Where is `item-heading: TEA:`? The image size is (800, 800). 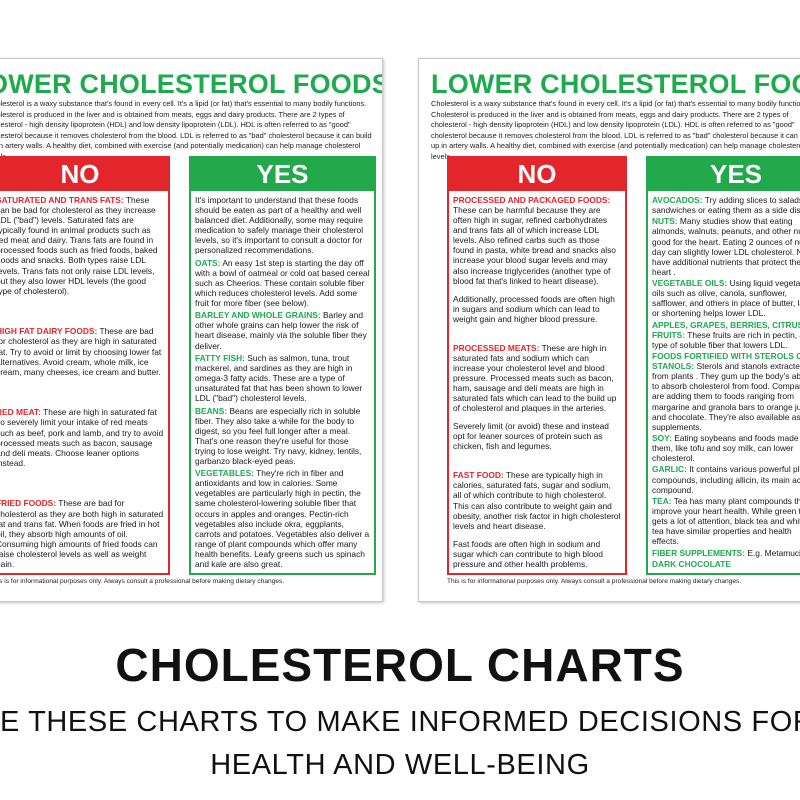 item-heading: TEA: is located at coordinates (662, 500).